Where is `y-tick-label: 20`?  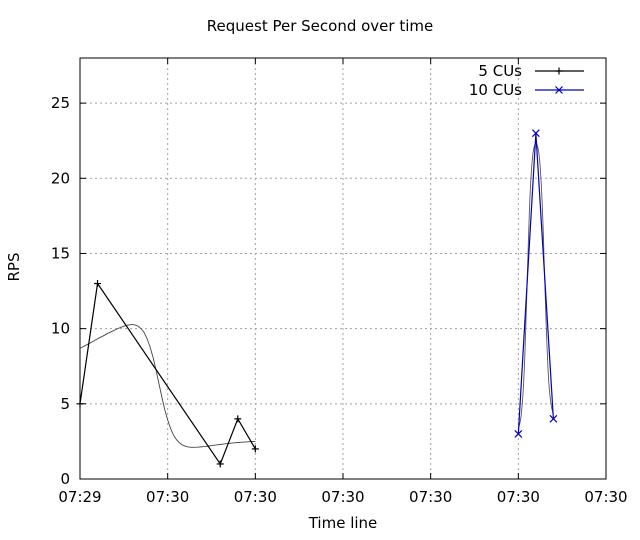 y-tick-label: 20 is located at coordinates (60, 178).